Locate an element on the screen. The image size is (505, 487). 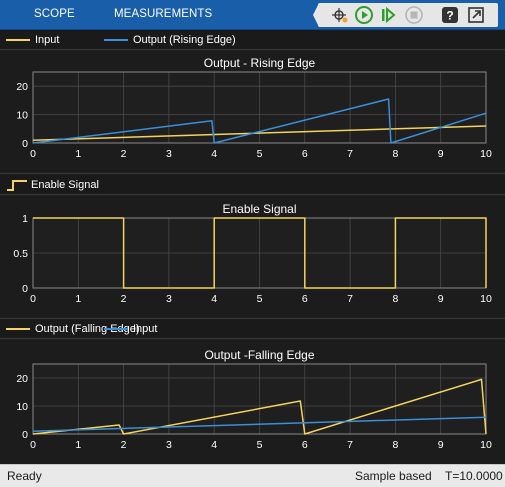
chart-title: Enable Signal is located at coordinates (259, 209).